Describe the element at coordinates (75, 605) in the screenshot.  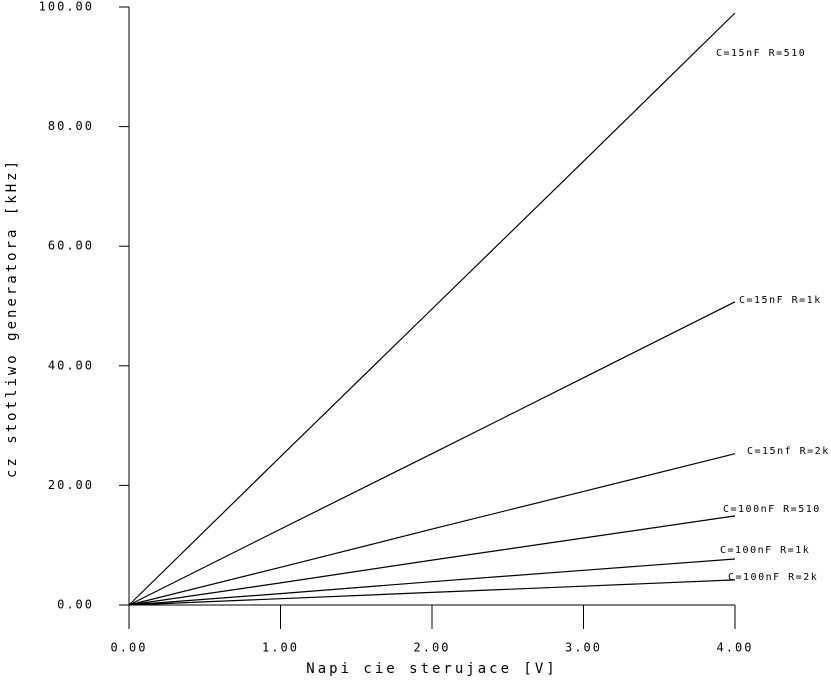
I see `y-tick-label: 0.00` at that location.